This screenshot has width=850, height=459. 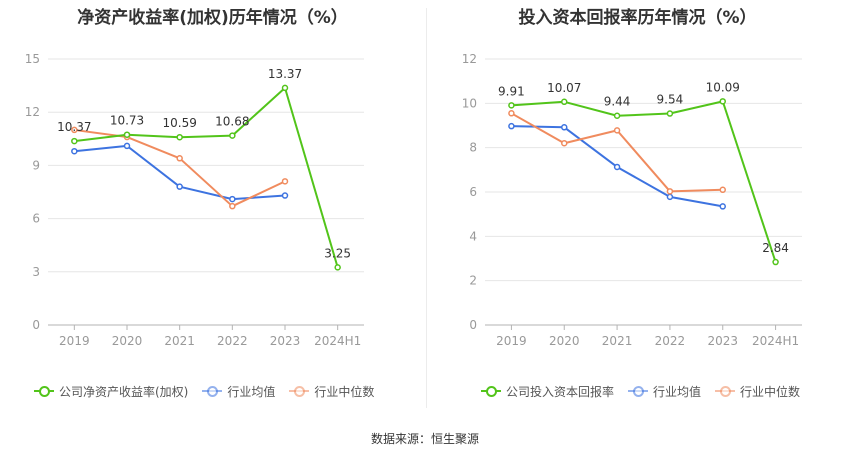 I want to click on roic-data-label: 10.07, so click(x=564, y=88).